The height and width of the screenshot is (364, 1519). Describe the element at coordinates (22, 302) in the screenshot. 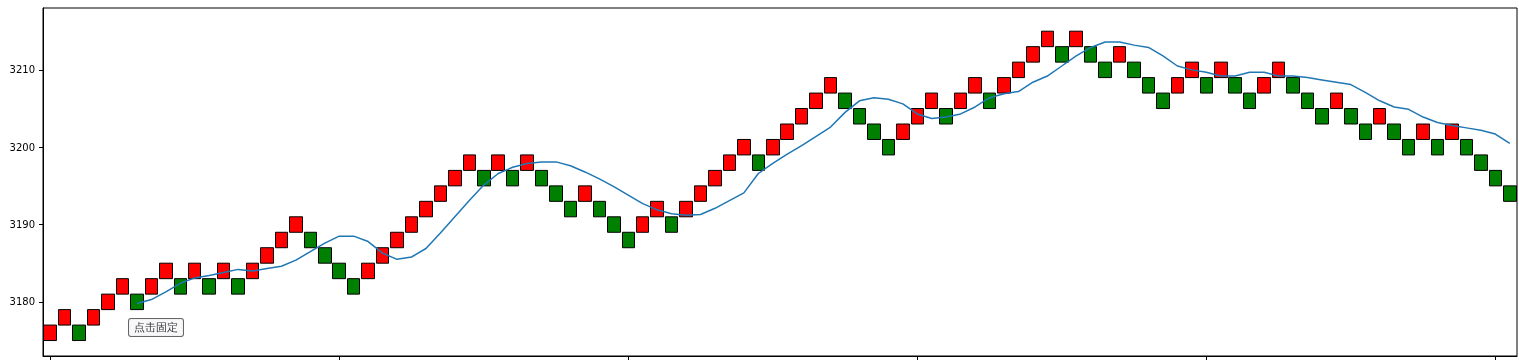

I see `y-tick-label: 3180` at that location.